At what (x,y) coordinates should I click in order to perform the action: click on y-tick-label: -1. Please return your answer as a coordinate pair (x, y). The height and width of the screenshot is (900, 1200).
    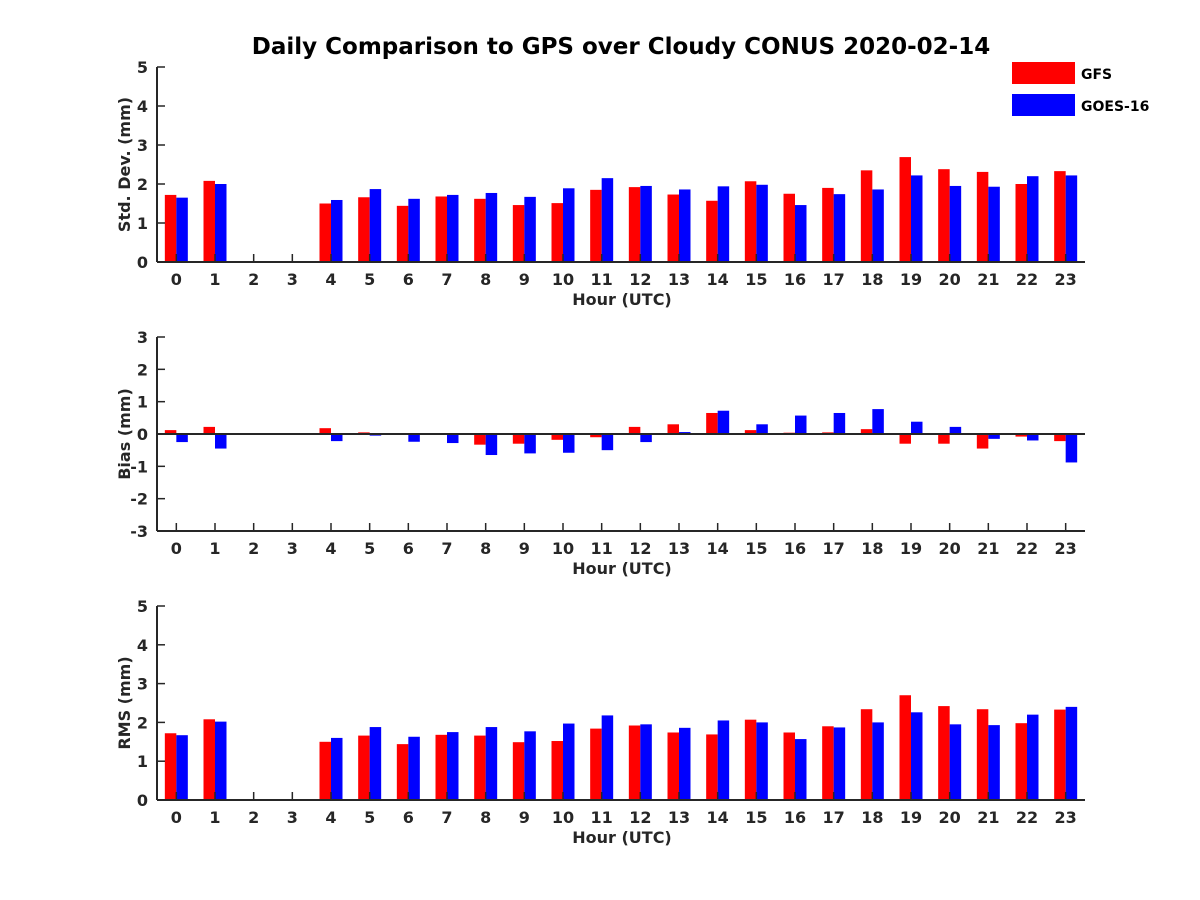
    Looking at the image, I should click on (139, 466).